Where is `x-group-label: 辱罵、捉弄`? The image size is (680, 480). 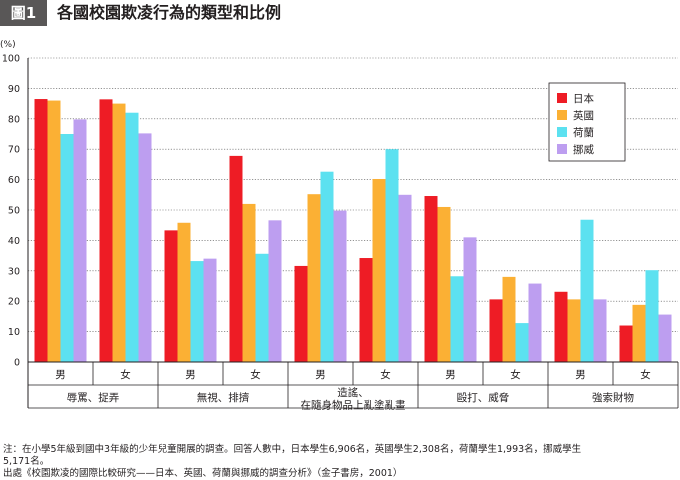
x-group-label: 辱罵、捉弄 is located at coordinates (93, 397).